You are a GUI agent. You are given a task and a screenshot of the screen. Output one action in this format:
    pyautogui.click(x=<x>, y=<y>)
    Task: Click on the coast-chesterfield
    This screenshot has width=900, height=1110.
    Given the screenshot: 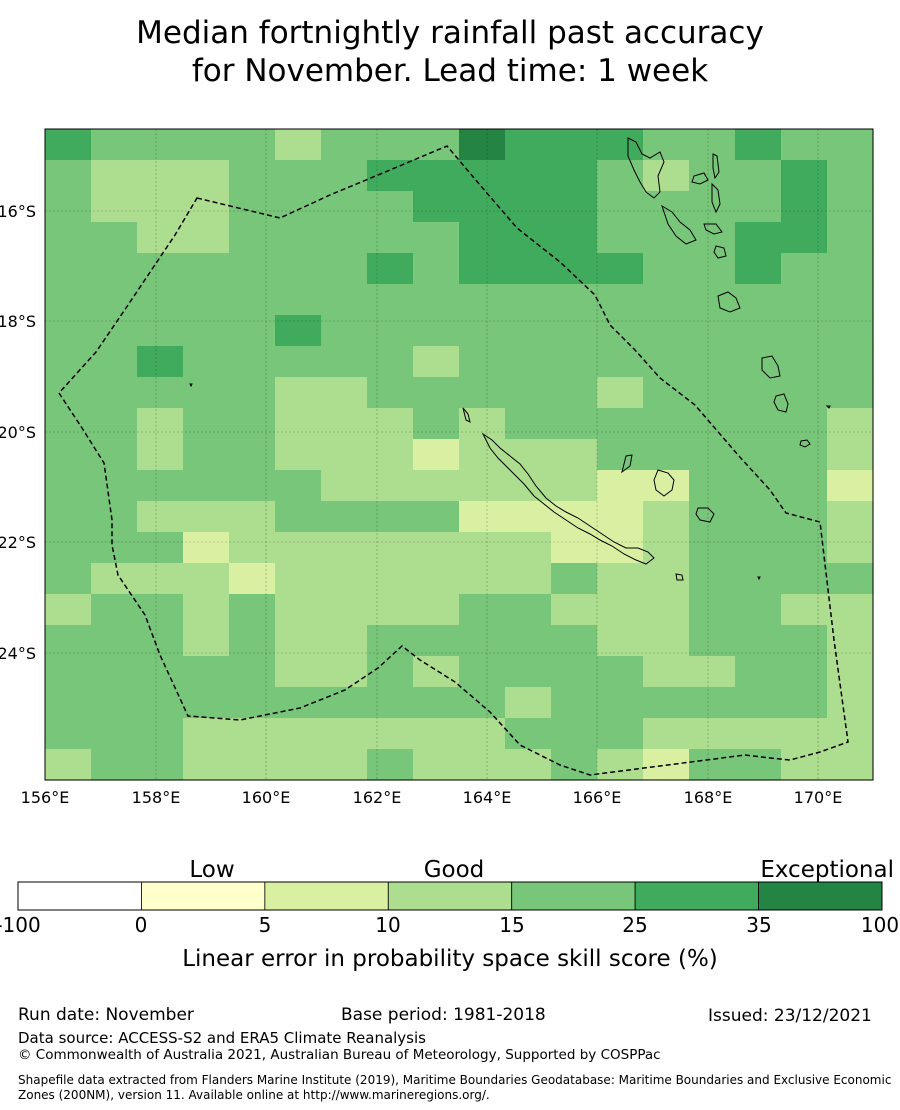 What is the action you would take?
    pyautogui.click(x=191, y=385)
    